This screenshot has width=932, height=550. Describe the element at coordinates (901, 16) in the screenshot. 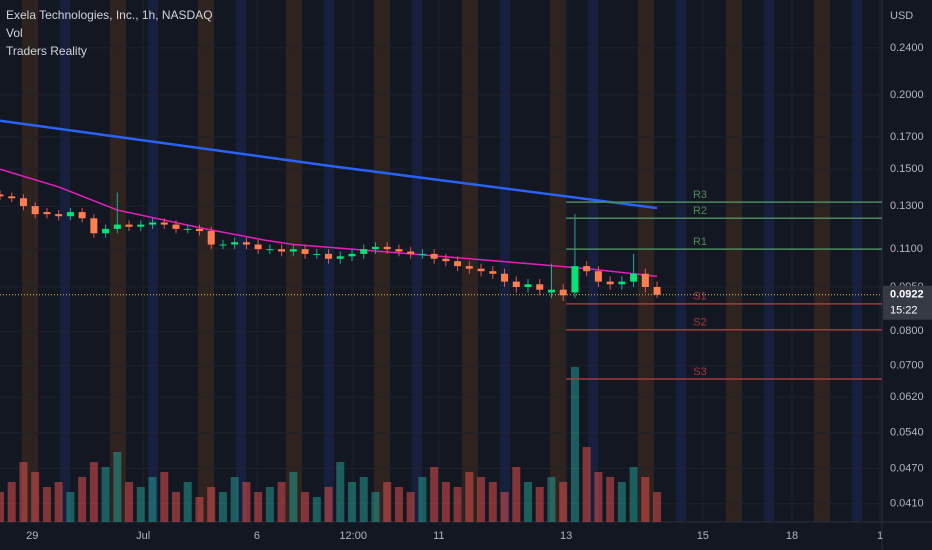

I see `currency-label: USD` at that location.